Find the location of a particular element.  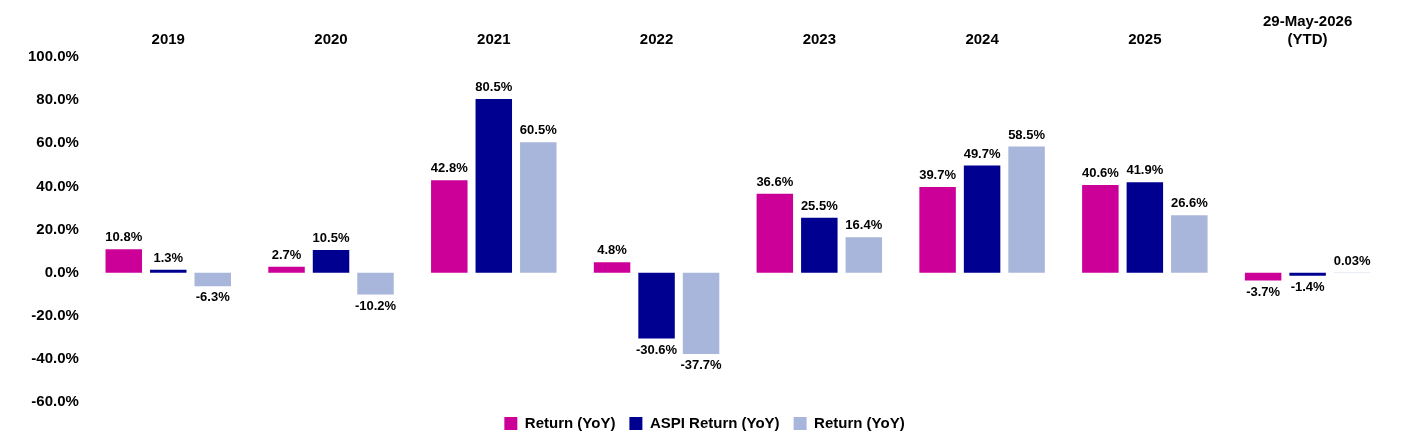

data-label: 40.6% is located at coordinates (1100, 173).